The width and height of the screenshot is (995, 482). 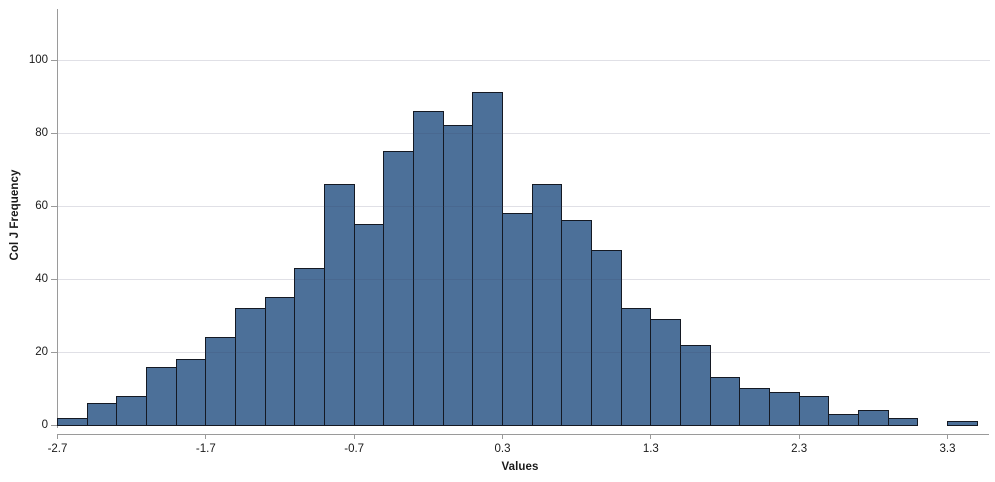 What do you see at coordinates (41, 205) in the screenshot?
I see `y-axis-tick-label: 60` at bounding box center [41, 205].